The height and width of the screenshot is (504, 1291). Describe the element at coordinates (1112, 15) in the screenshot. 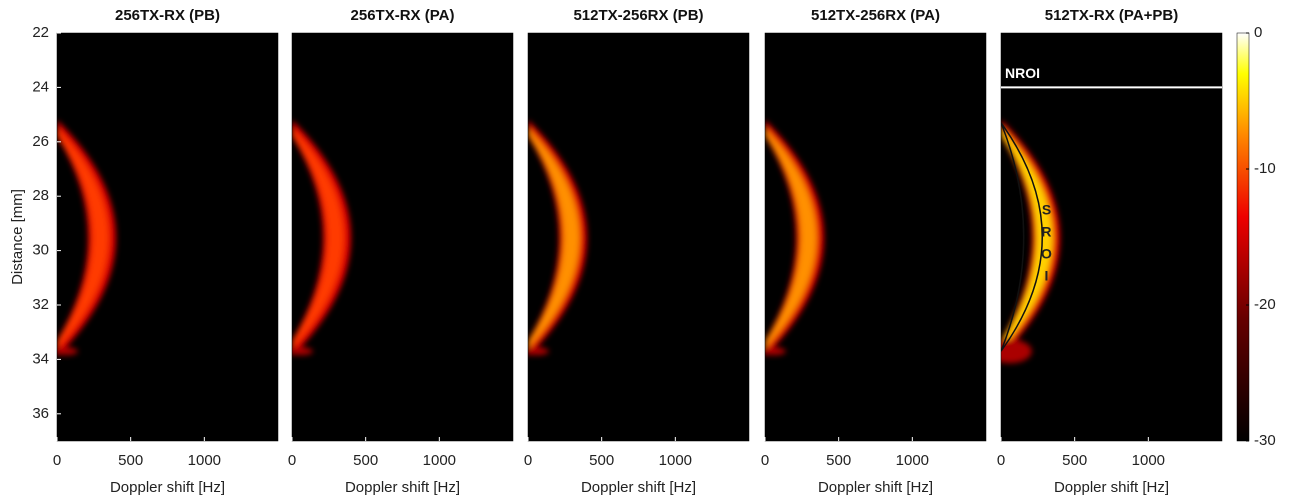

I see `panel-title: 512TX-RX (PA+PB)` at that location.